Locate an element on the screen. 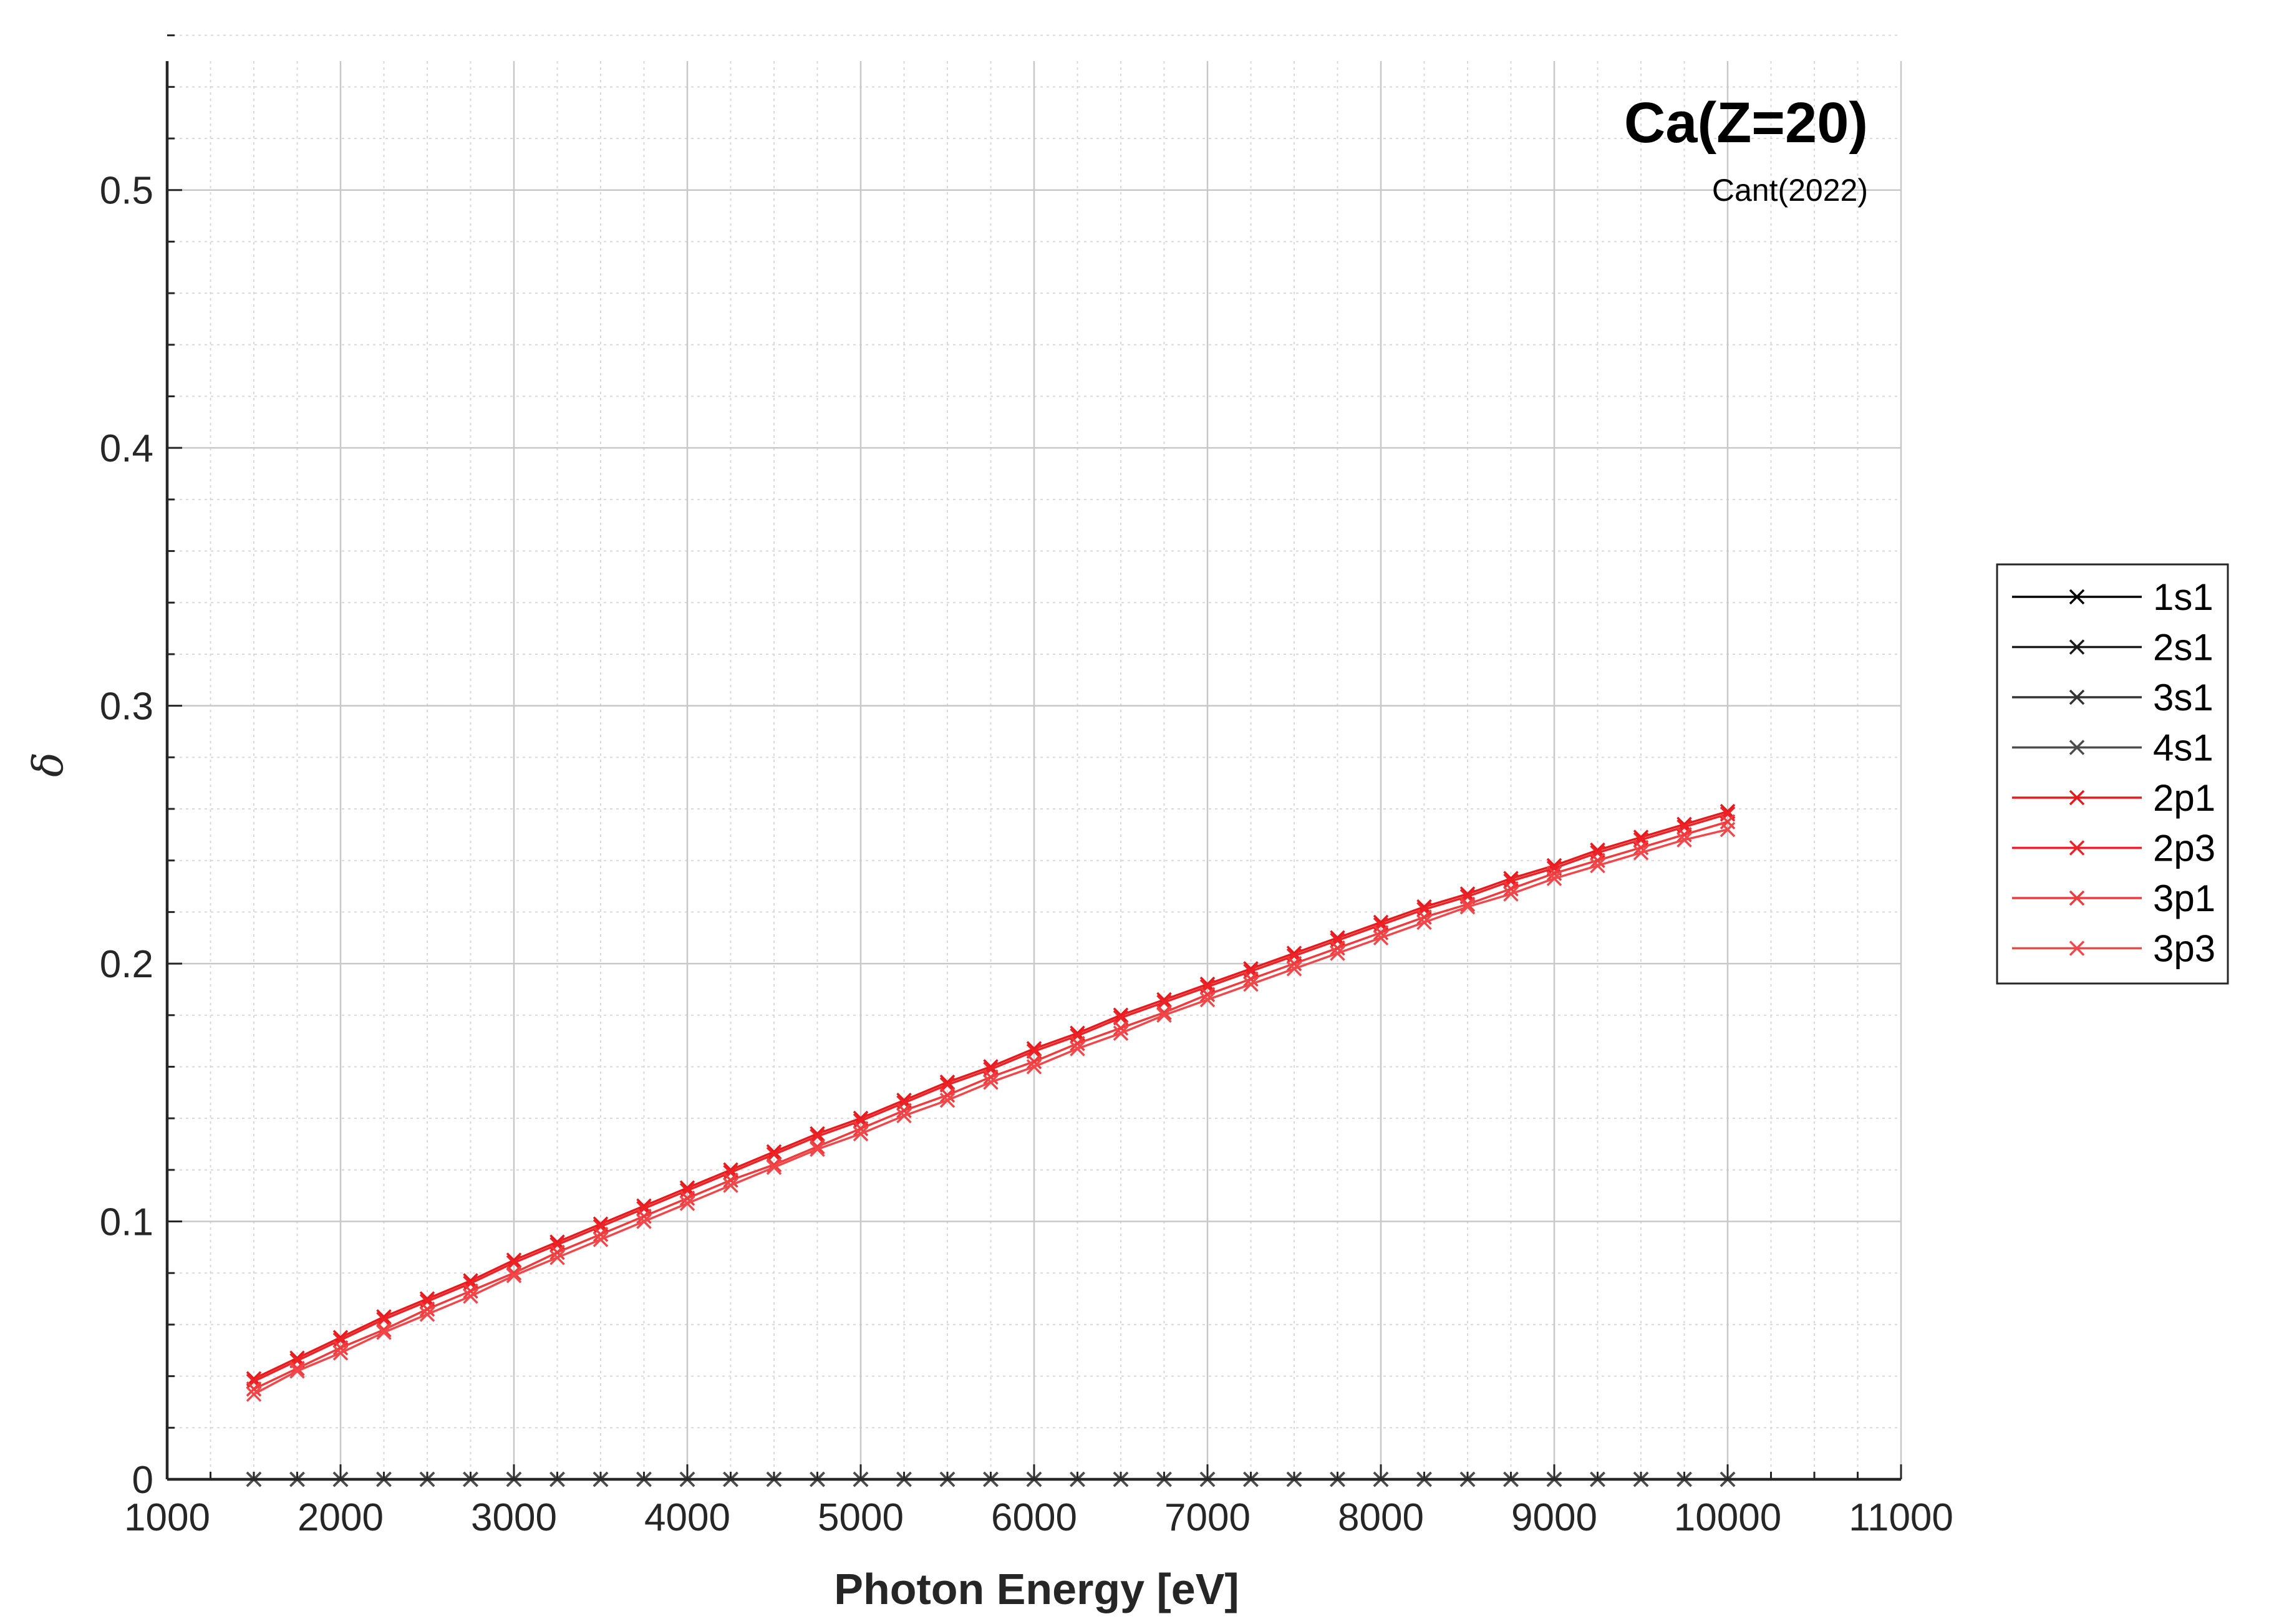 The image size is (2274, 1624). x-tick-label: 9000 is located at coordinates (1554, 1517).